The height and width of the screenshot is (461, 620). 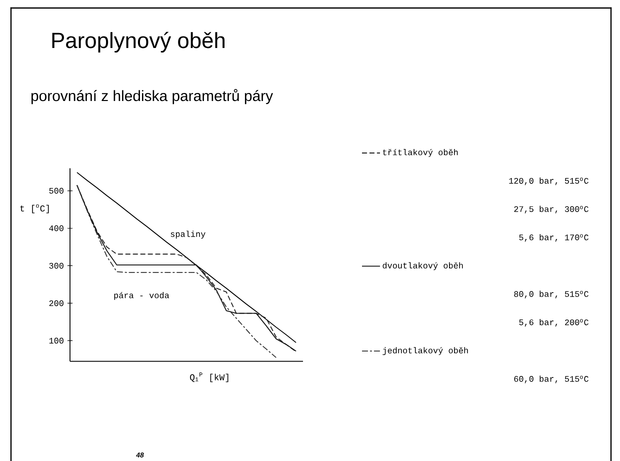 What do you see at coordinates (56, 228) in the screenshot?
I see `y-tick-label: 400` at bounding box center [56, 228].